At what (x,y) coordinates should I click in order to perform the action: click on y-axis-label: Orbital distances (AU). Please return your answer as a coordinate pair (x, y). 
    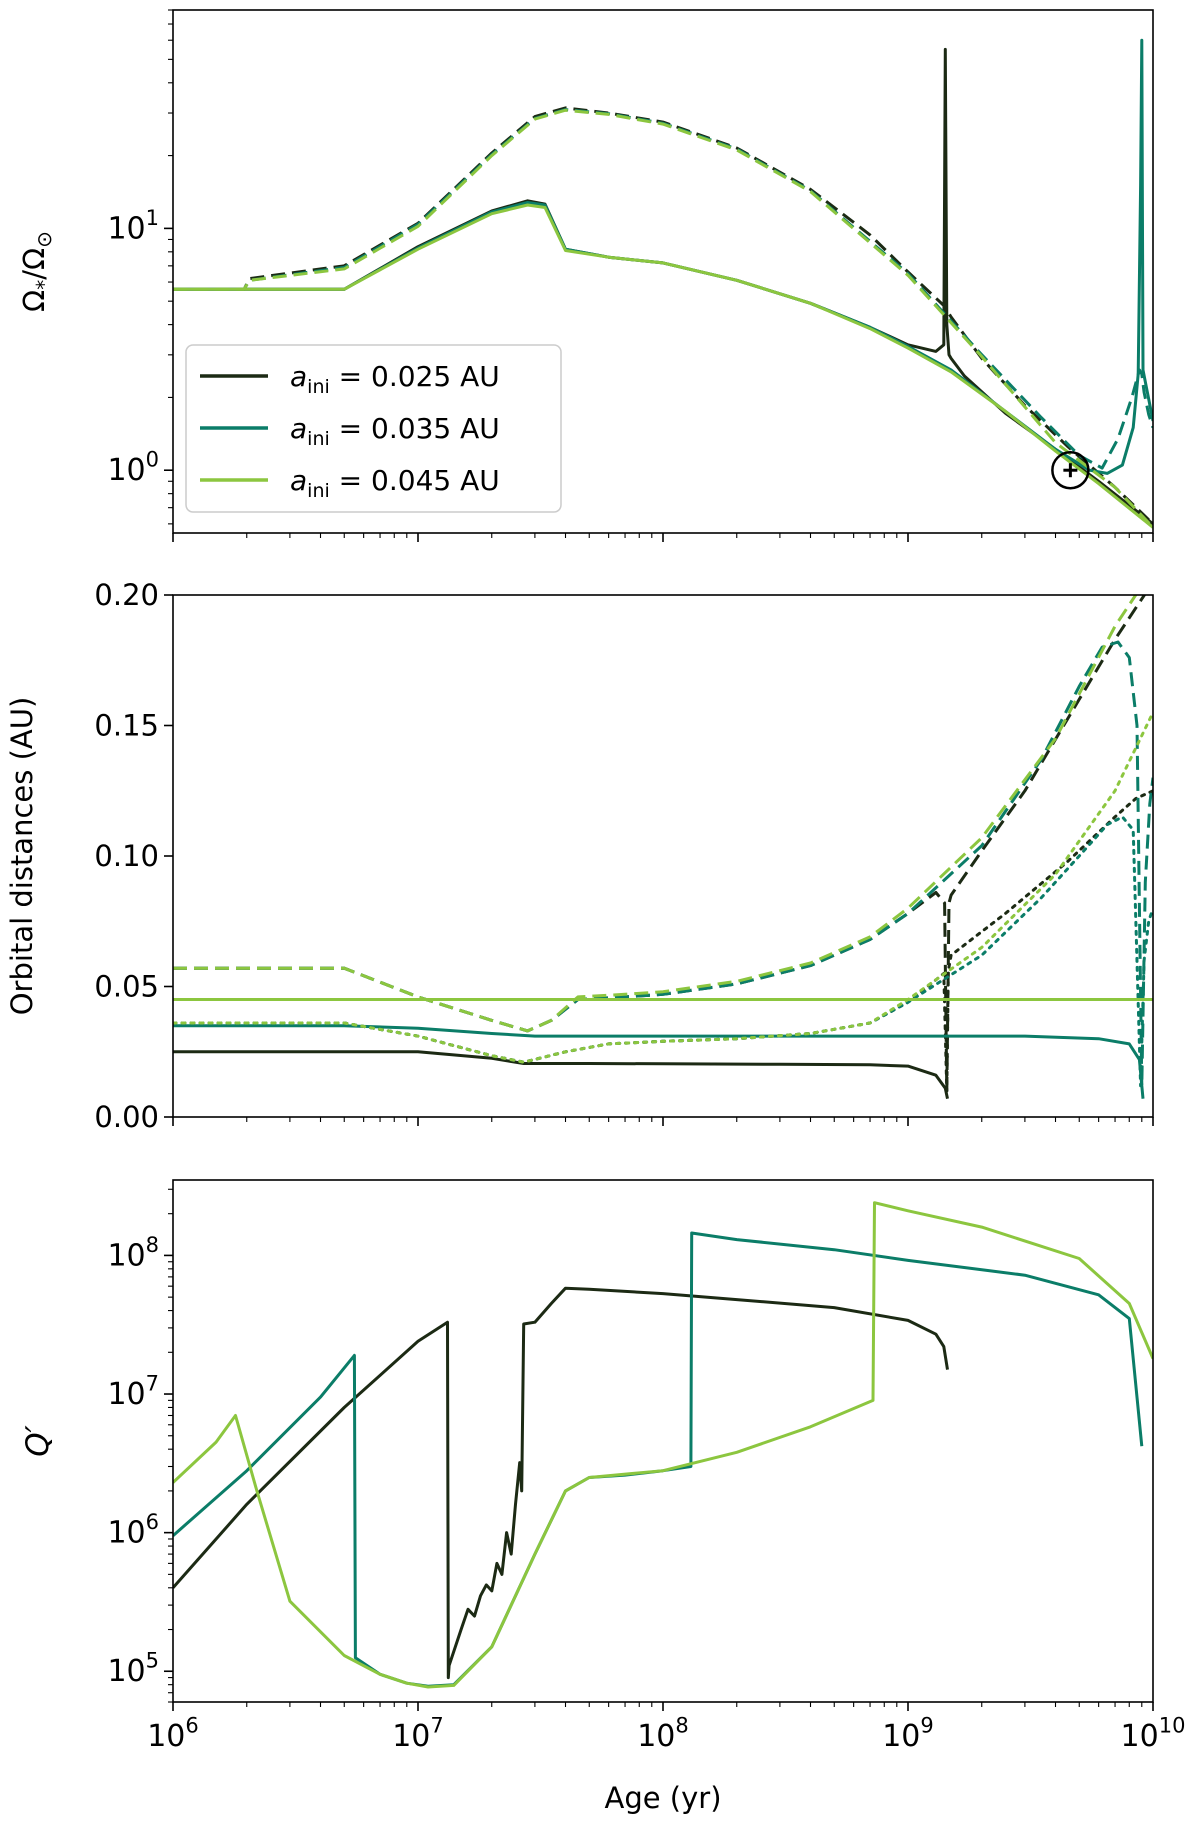
    Looking at the image, I should click on (22, 856).